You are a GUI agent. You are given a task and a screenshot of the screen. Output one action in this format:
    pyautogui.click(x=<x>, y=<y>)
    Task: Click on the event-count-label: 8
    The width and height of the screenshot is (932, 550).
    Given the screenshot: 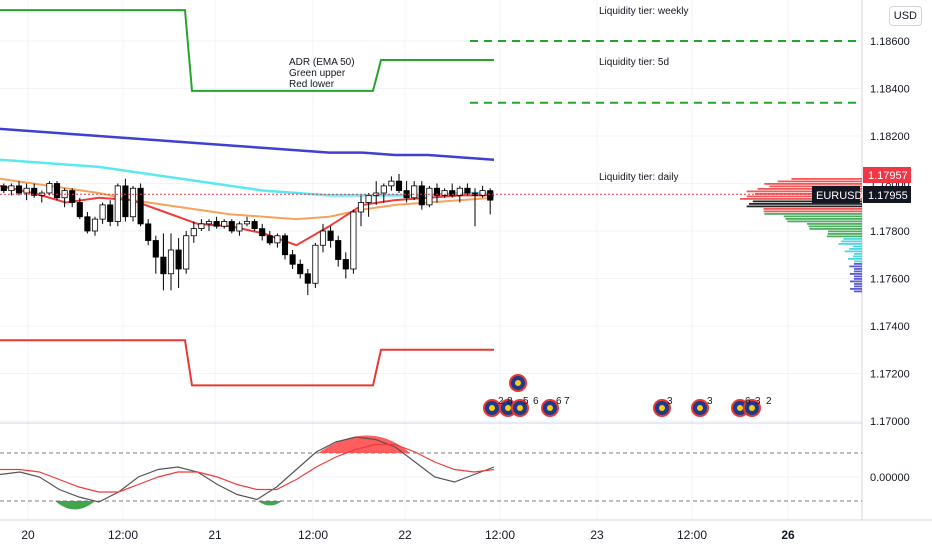 What is the action you would take?
    pyautogui.click(x=510, y=401)
    